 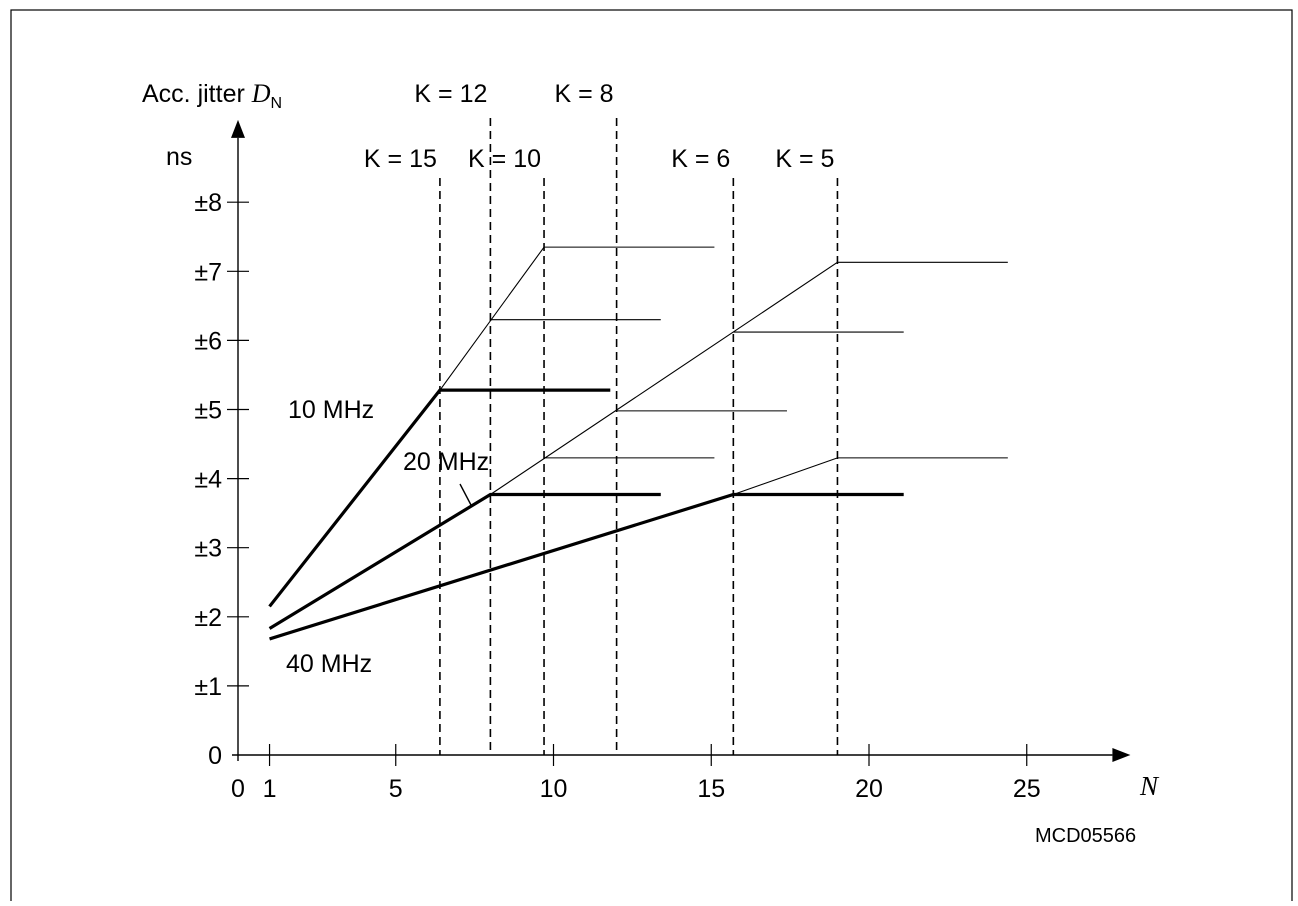 I want to click on x-tick-label: 15, so click(x=711, y=789).